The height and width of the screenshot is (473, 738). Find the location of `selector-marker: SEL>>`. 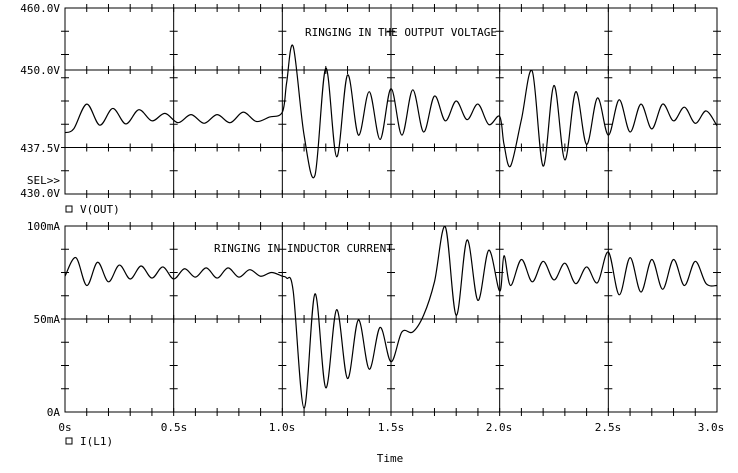

selector-marker: SEL>> is located at coordinates (43, 180).